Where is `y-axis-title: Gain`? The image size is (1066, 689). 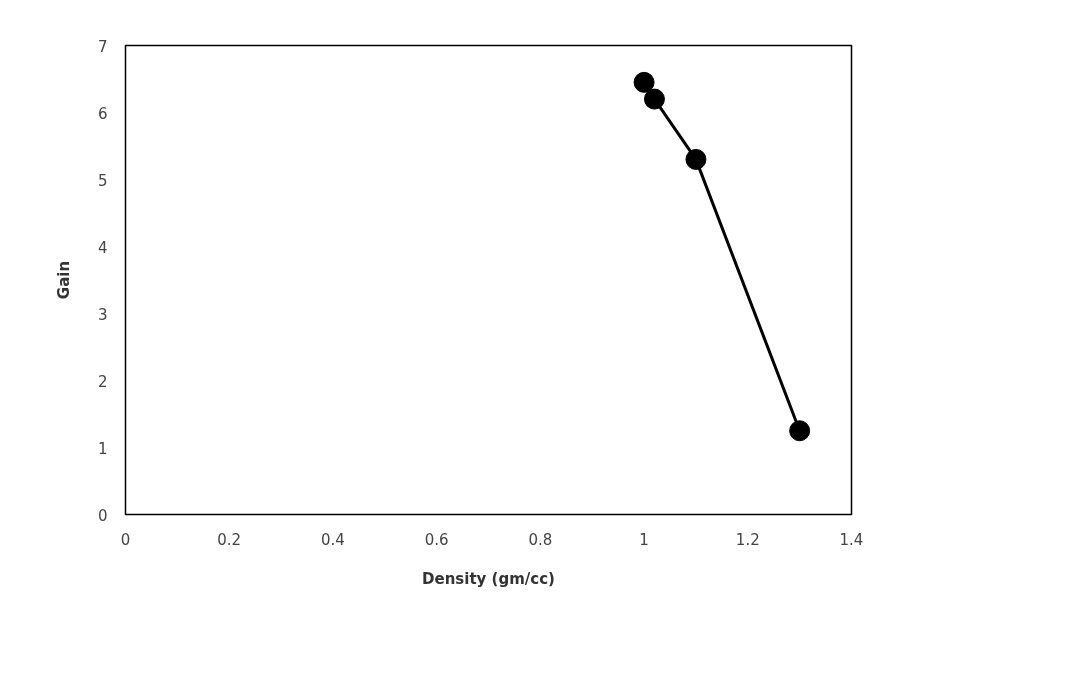
y-axis-title: Gain is located at coordinates (63, 280).